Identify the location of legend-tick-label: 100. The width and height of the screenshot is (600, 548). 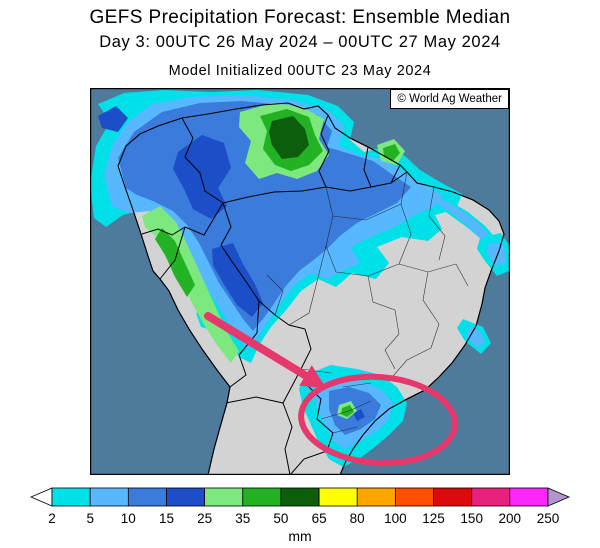
(395, 518).